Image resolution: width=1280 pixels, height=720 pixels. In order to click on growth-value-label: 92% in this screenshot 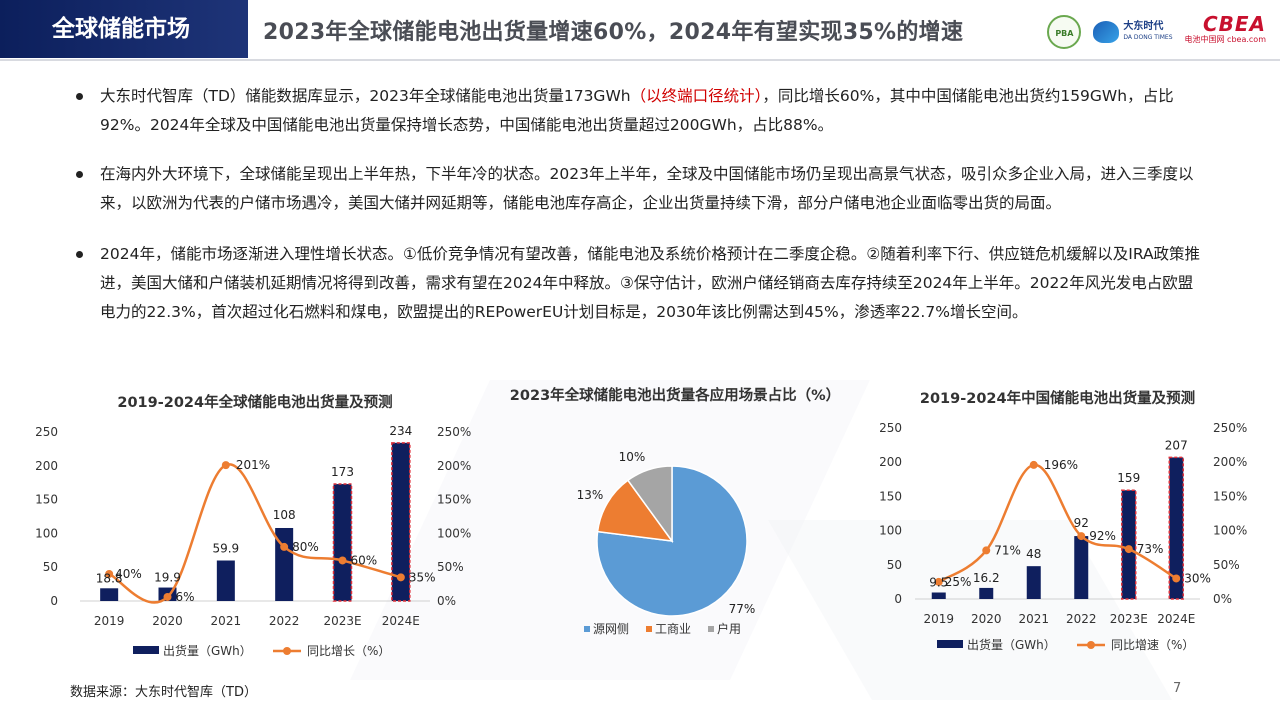, I will do `click(1102, 536)`.